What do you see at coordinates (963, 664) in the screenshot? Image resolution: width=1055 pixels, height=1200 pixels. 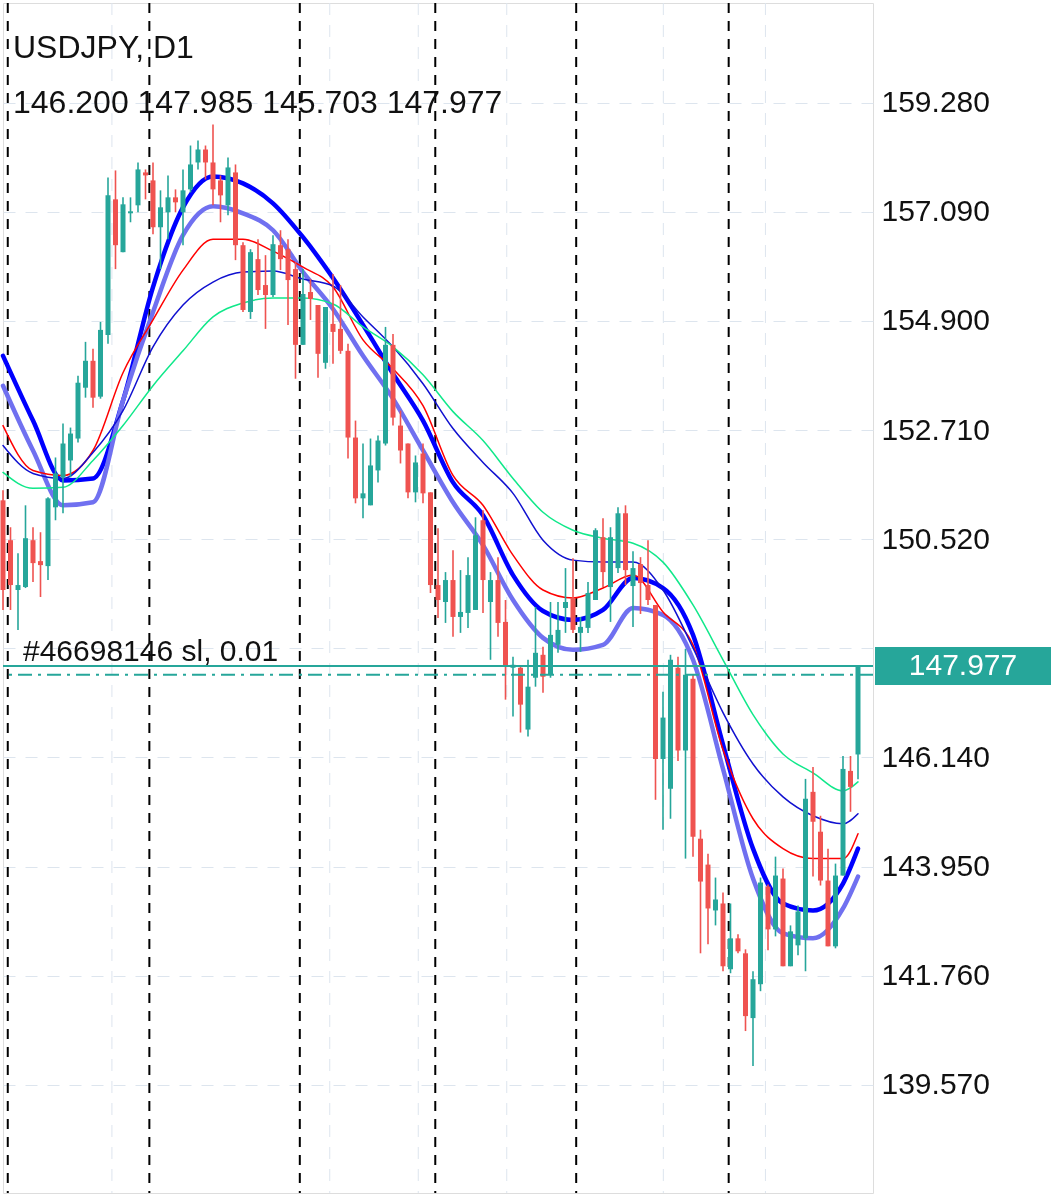 I see `ref-line-label: 147.977` at bounding box center [963, 664].